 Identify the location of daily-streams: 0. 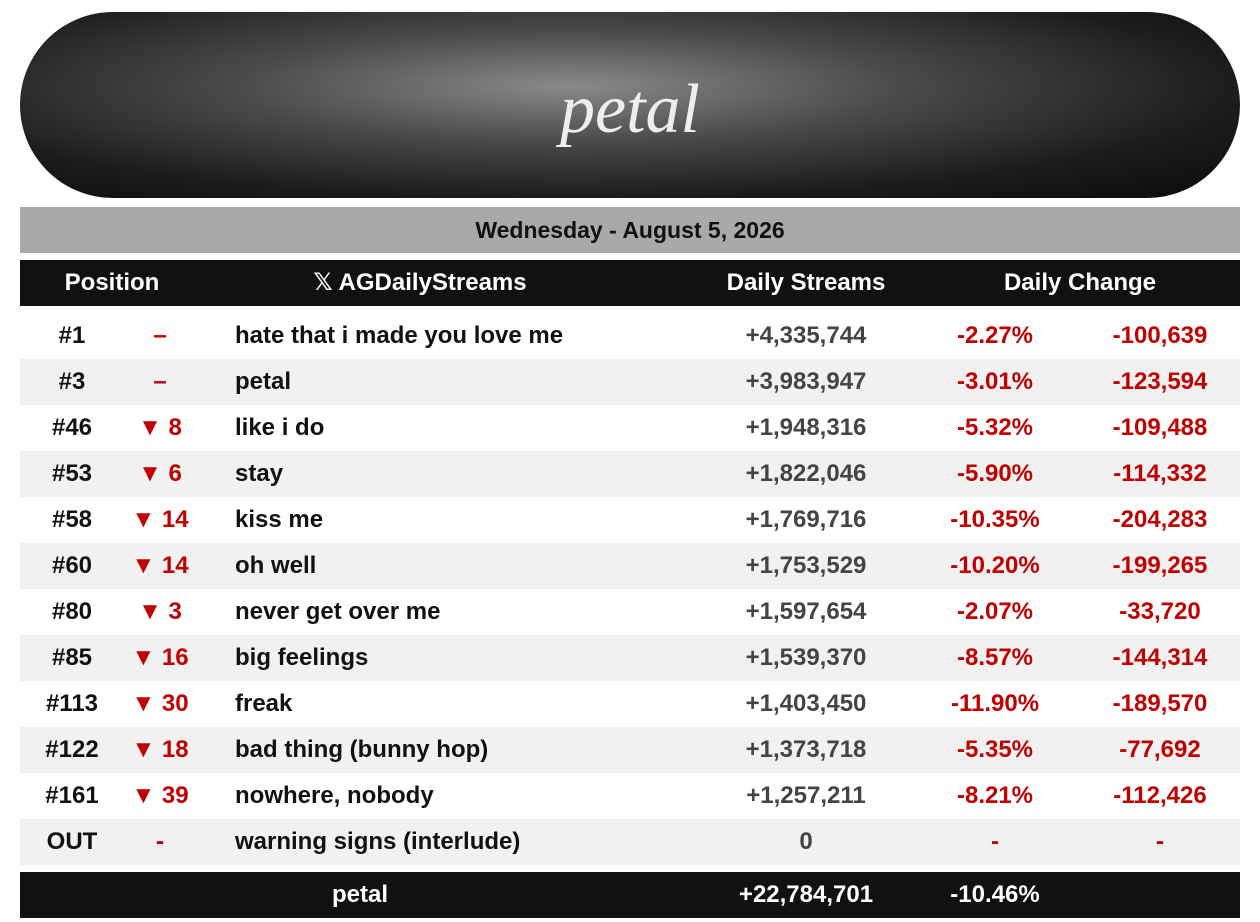
(806, 841).